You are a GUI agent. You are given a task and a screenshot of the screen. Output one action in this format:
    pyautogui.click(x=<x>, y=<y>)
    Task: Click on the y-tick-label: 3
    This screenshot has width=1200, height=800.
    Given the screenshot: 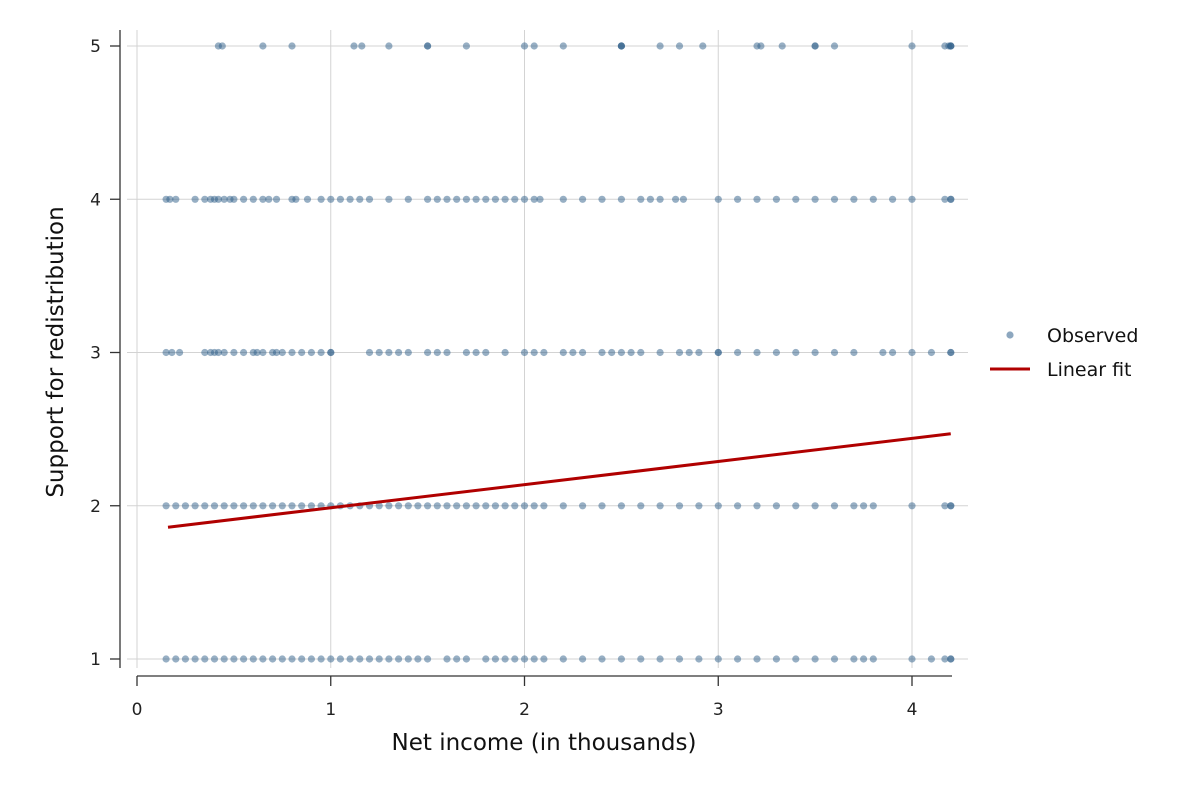 What is the action you would take?
    pyautogui.click(x=95, y=354)
    